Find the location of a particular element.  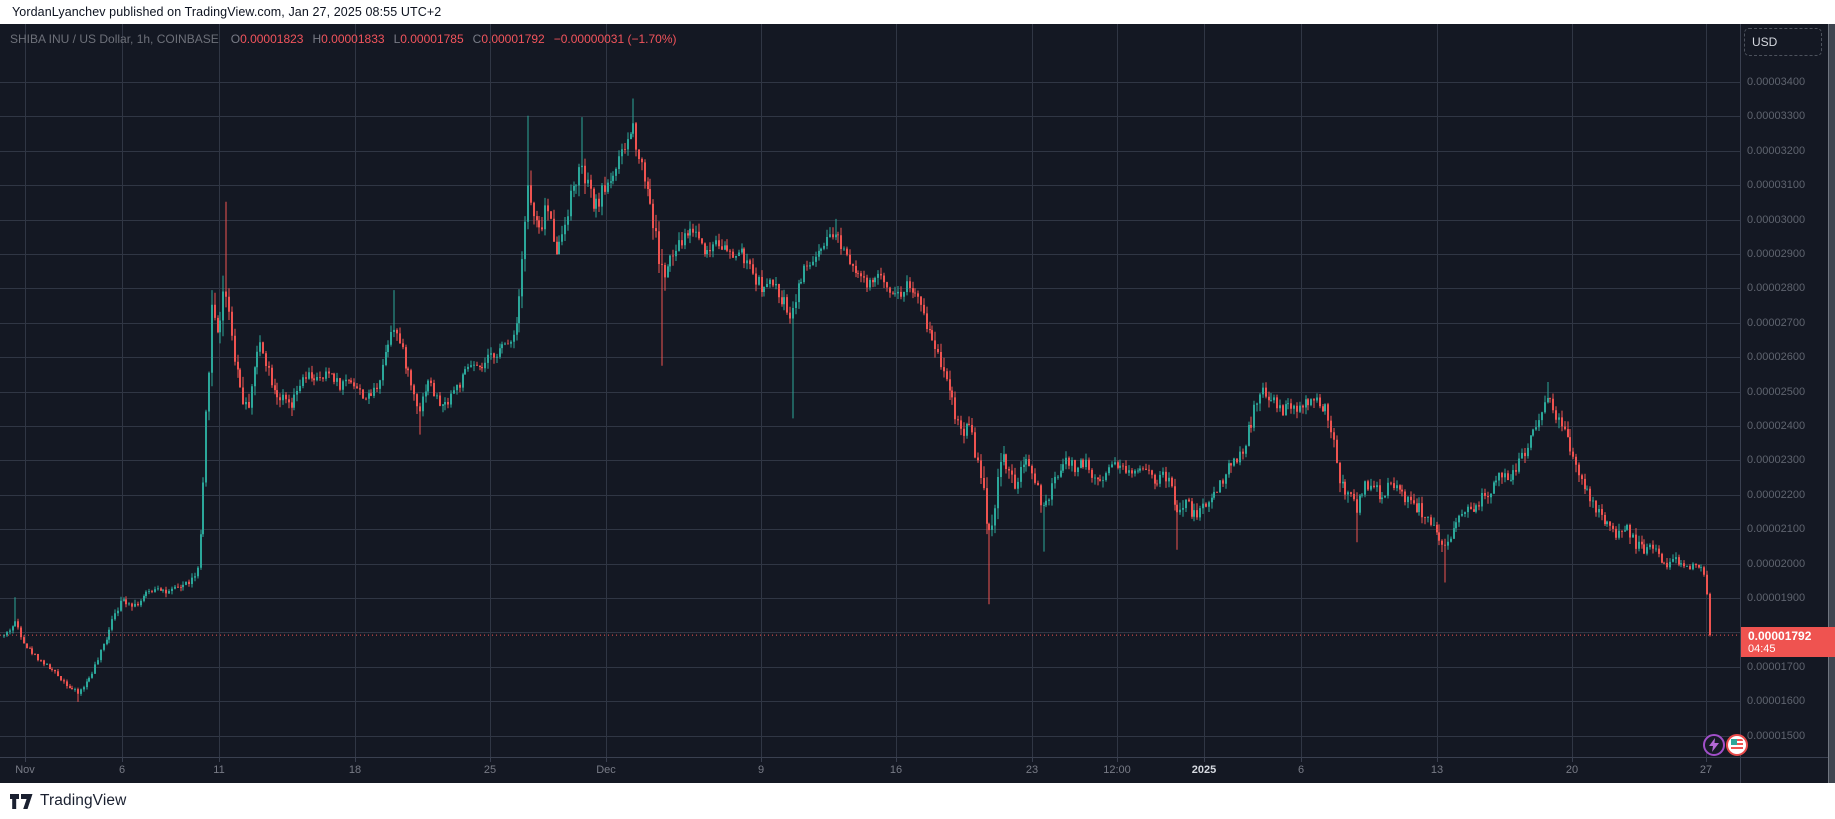

price-axis-label: 0.00002000 is located at coordinates (1776, 563).